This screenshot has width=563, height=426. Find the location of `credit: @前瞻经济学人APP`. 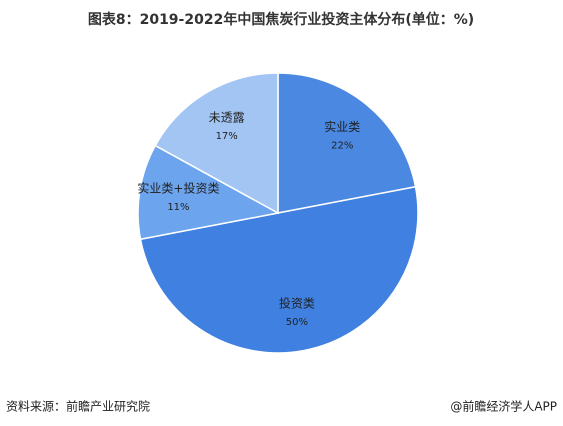

credit: @前瞻经济学人APP is located at coordinates (503, 406).